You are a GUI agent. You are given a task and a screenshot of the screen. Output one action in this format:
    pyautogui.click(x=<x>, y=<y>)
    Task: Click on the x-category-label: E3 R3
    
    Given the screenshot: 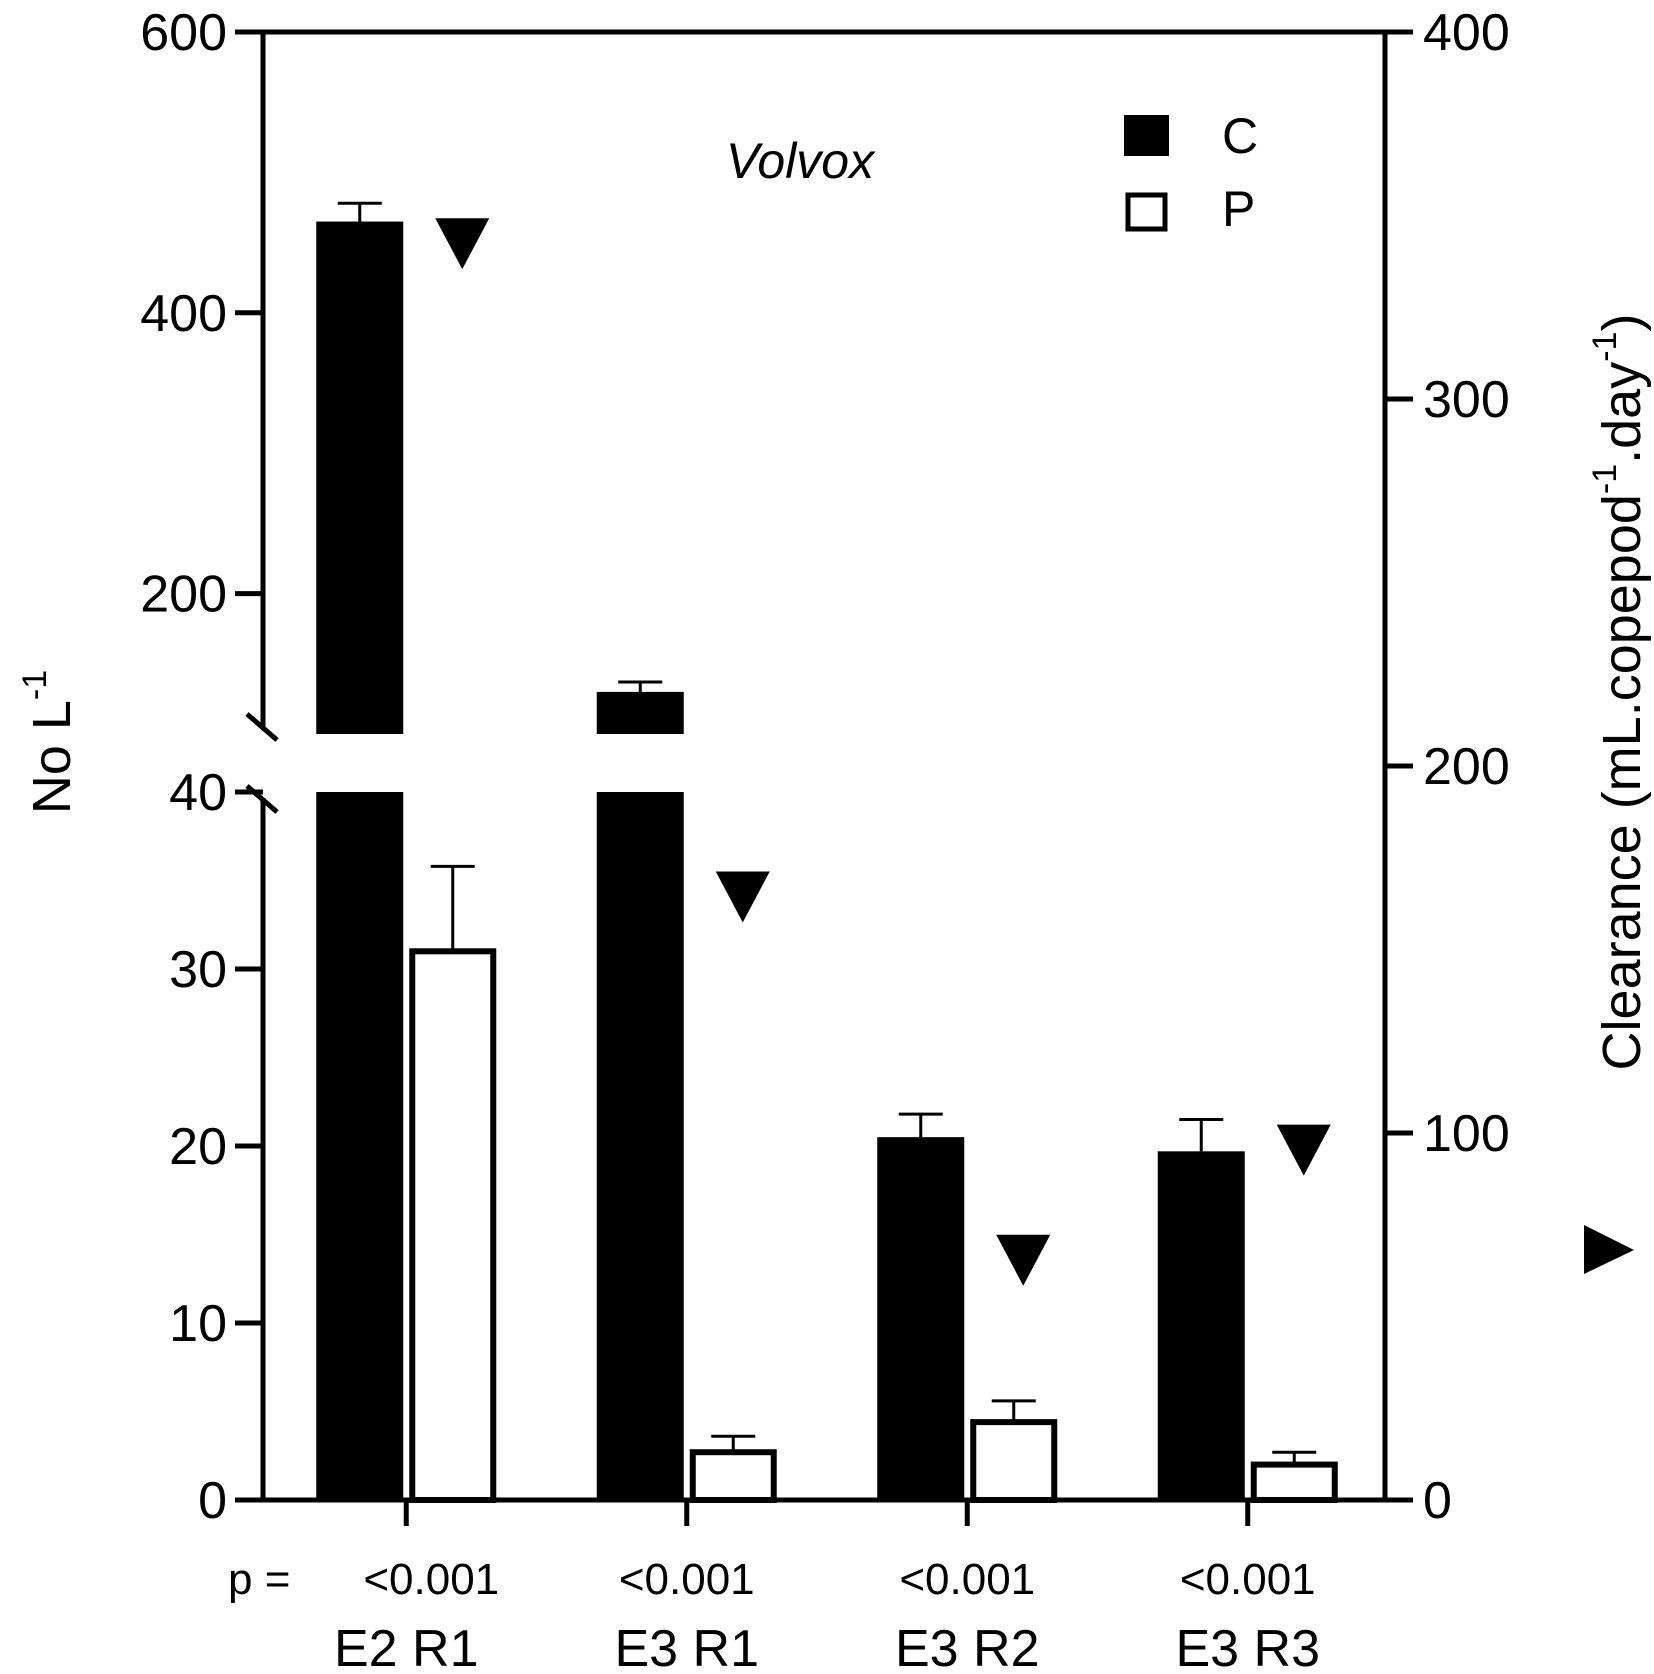 What is the action you would take?
    pyautogui.click(x=1247, y=1647)
    